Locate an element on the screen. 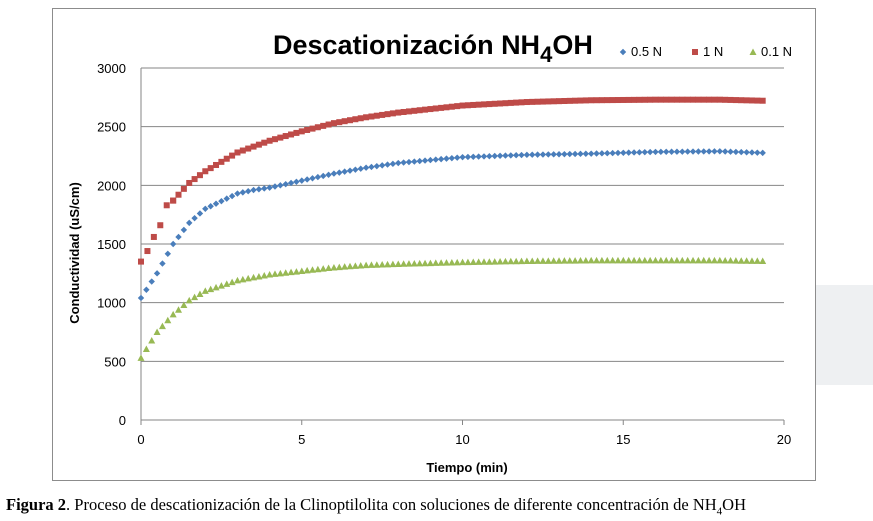  y-tick-label: 1500 is located at coordinates (111, 244).